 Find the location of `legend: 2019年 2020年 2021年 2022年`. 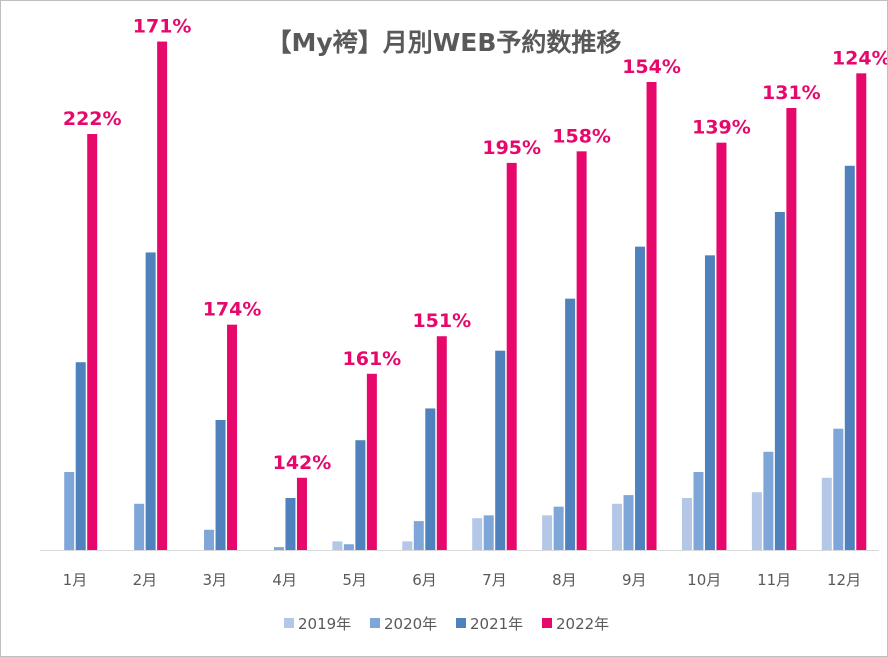

legend: 2019年 2020年 2021年 2022年 is located at coordinates (446, 624).